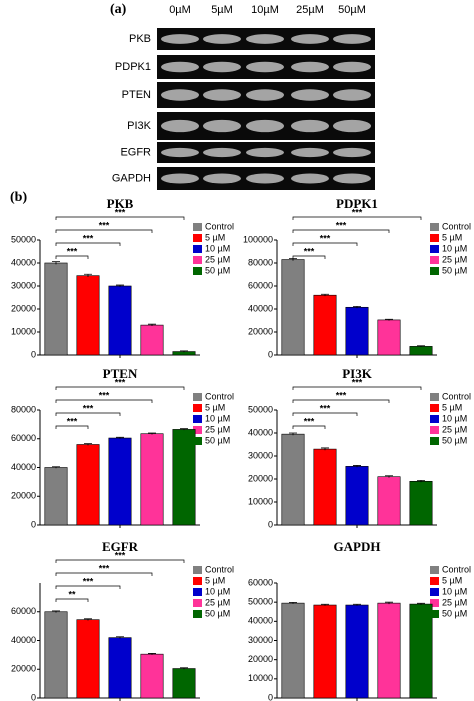 Image resolution: width=474 pixels, height=701 pixels. I want to click on chart-title: GAPDH, so click(357, 546).